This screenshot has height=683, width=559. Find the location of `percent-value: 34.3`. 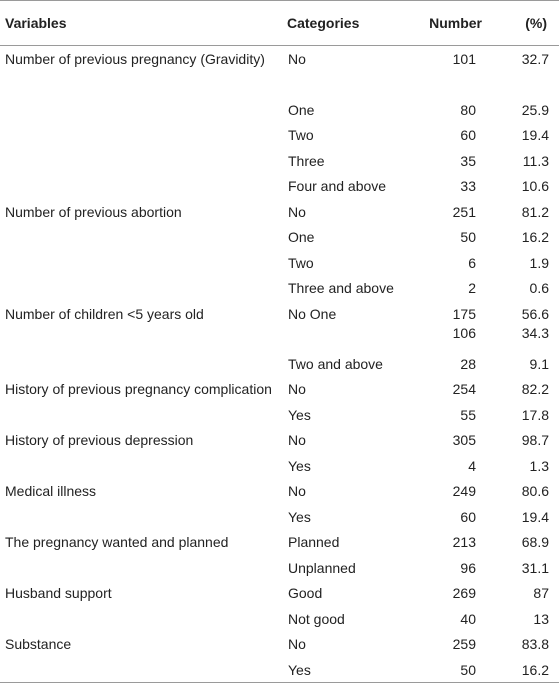

percent-value: 34.3 is located at coordinates (535, 332).